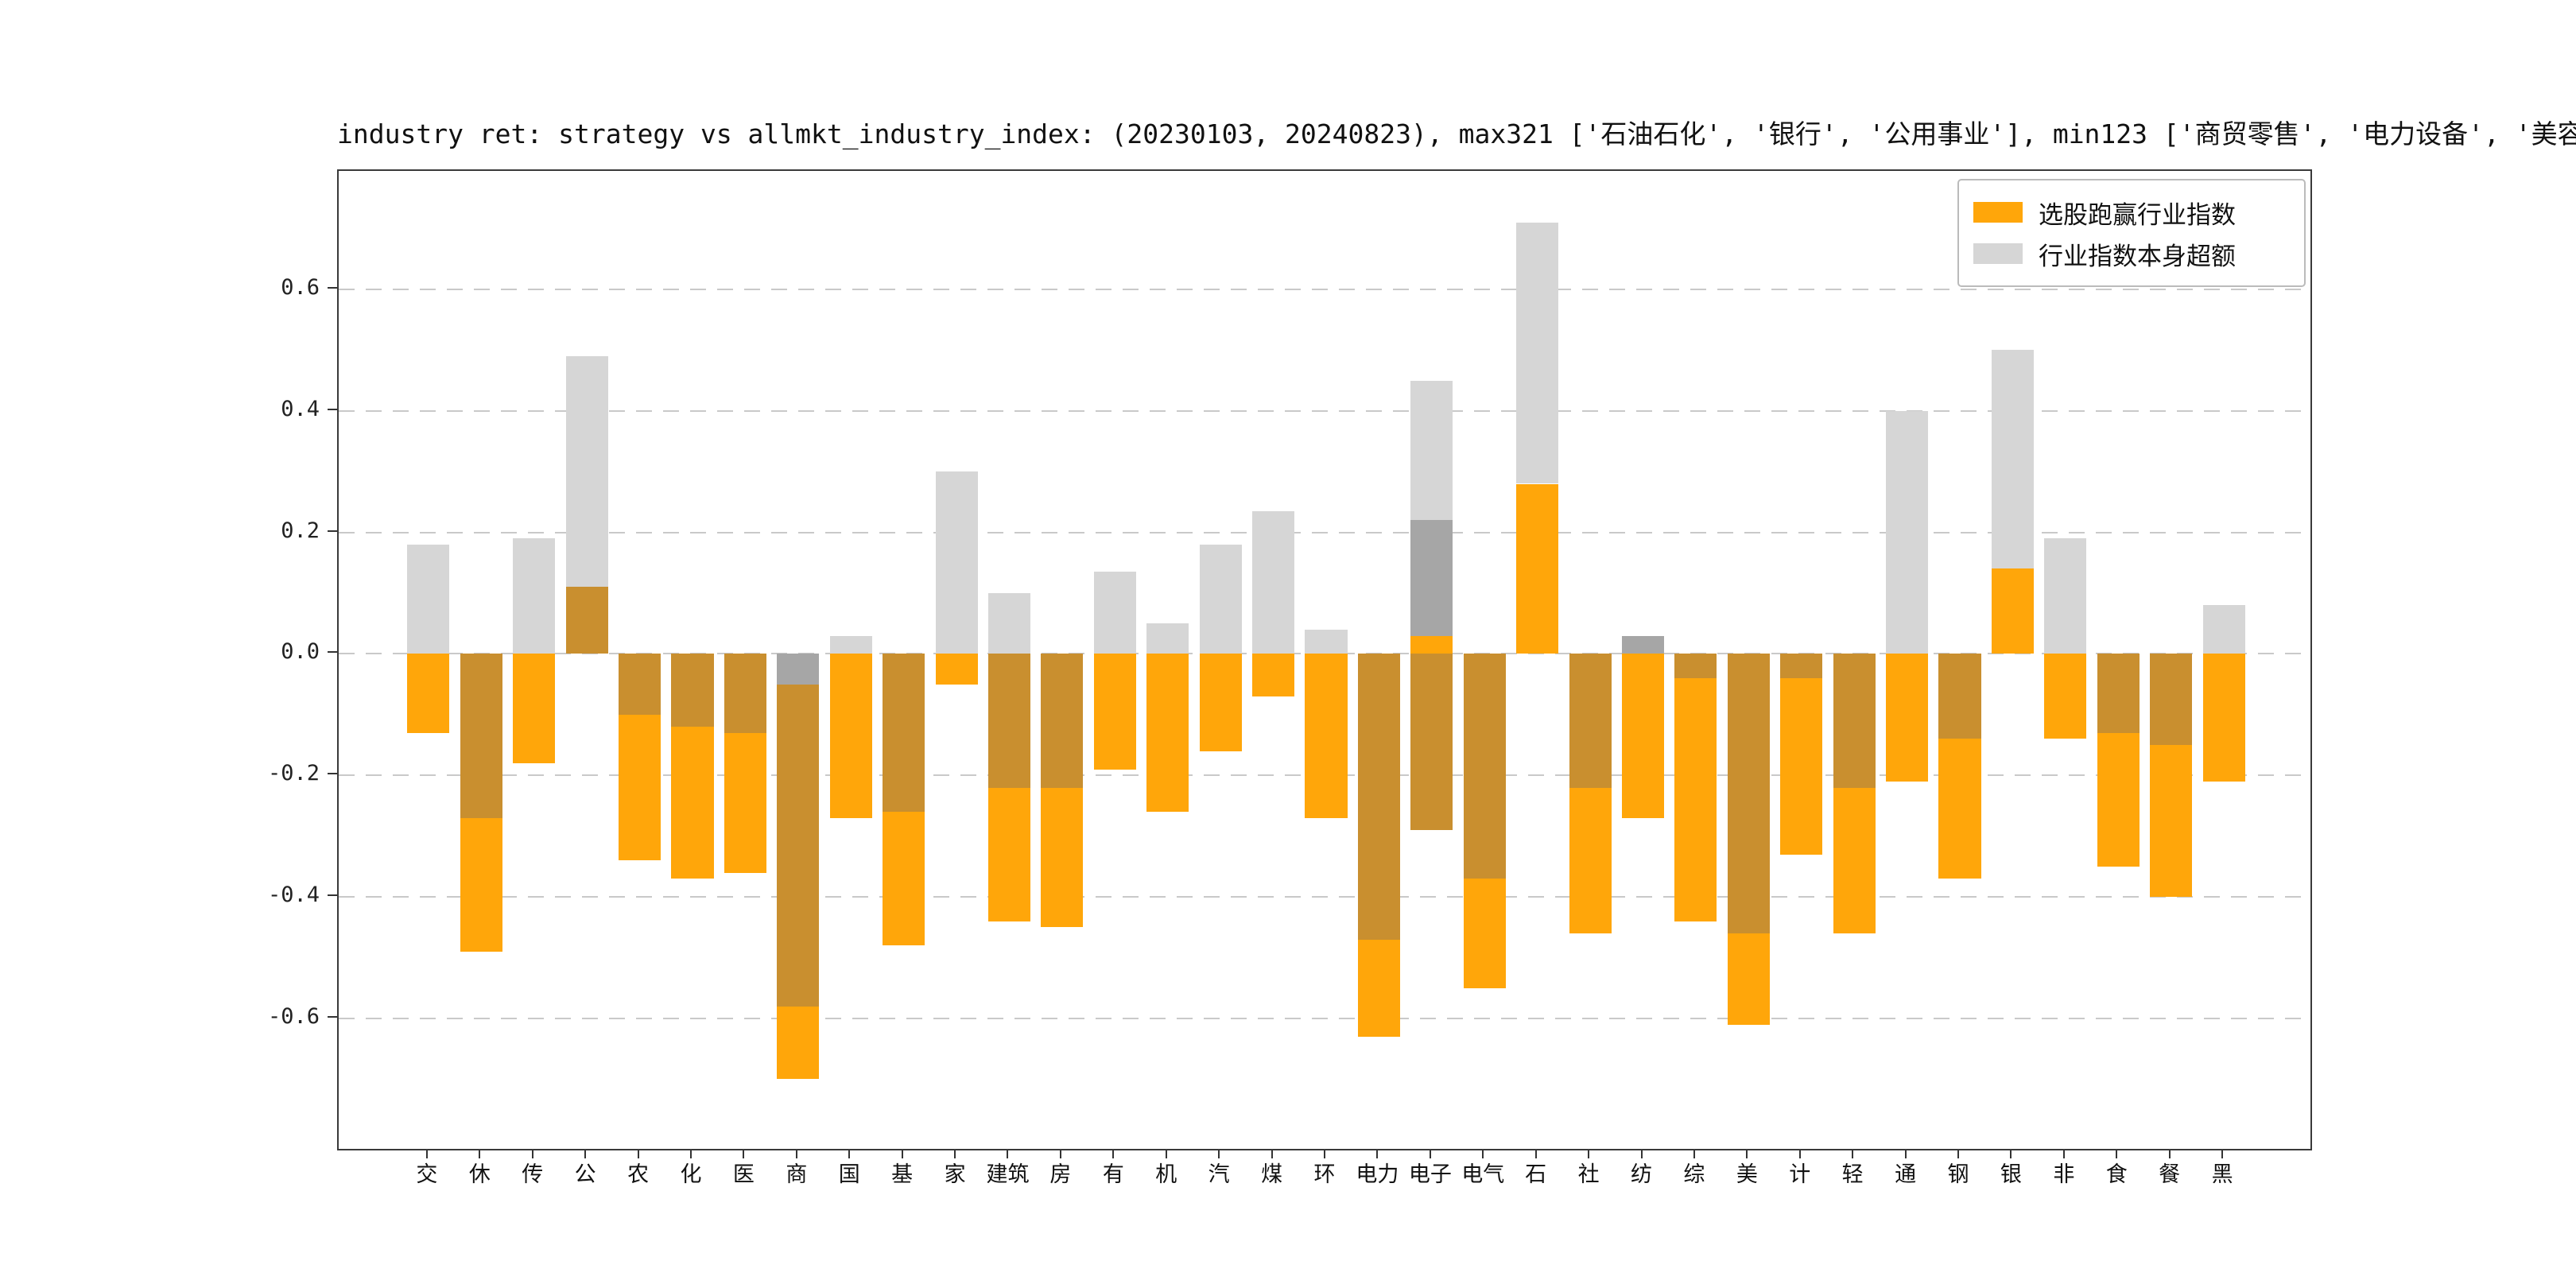  Describe the element at coordinates (850, 645) in the screenshot. I see `bar-segment-国` at that location.